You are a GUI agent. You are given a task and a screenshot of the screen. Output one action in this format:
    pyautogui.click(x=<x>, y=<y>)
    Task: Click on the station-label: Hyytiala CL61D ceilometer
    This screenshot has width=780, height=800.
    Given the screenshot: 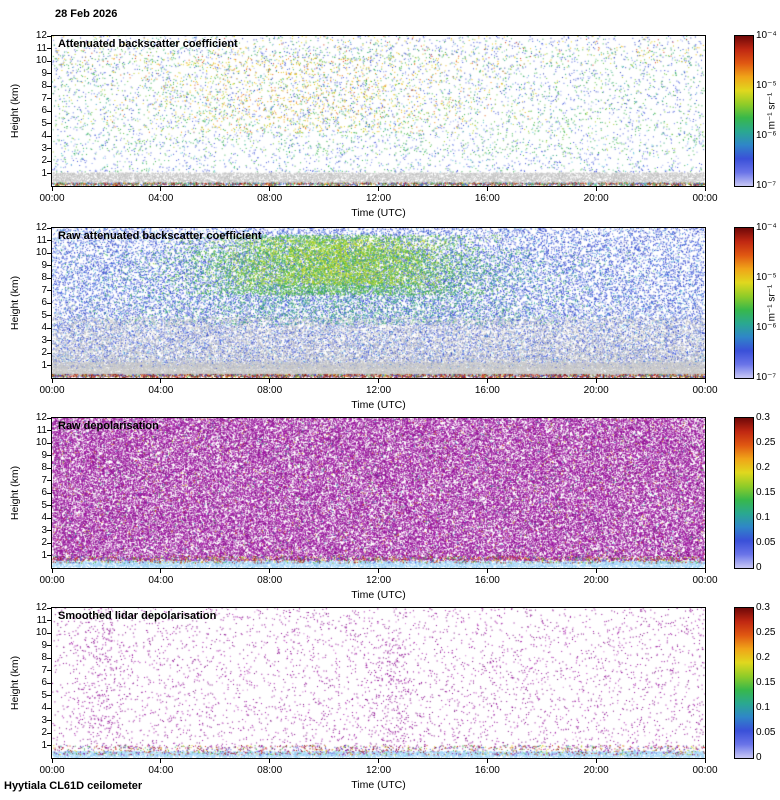 What is the action you would take?
    pyautogui.click(x=73, y=786)
    